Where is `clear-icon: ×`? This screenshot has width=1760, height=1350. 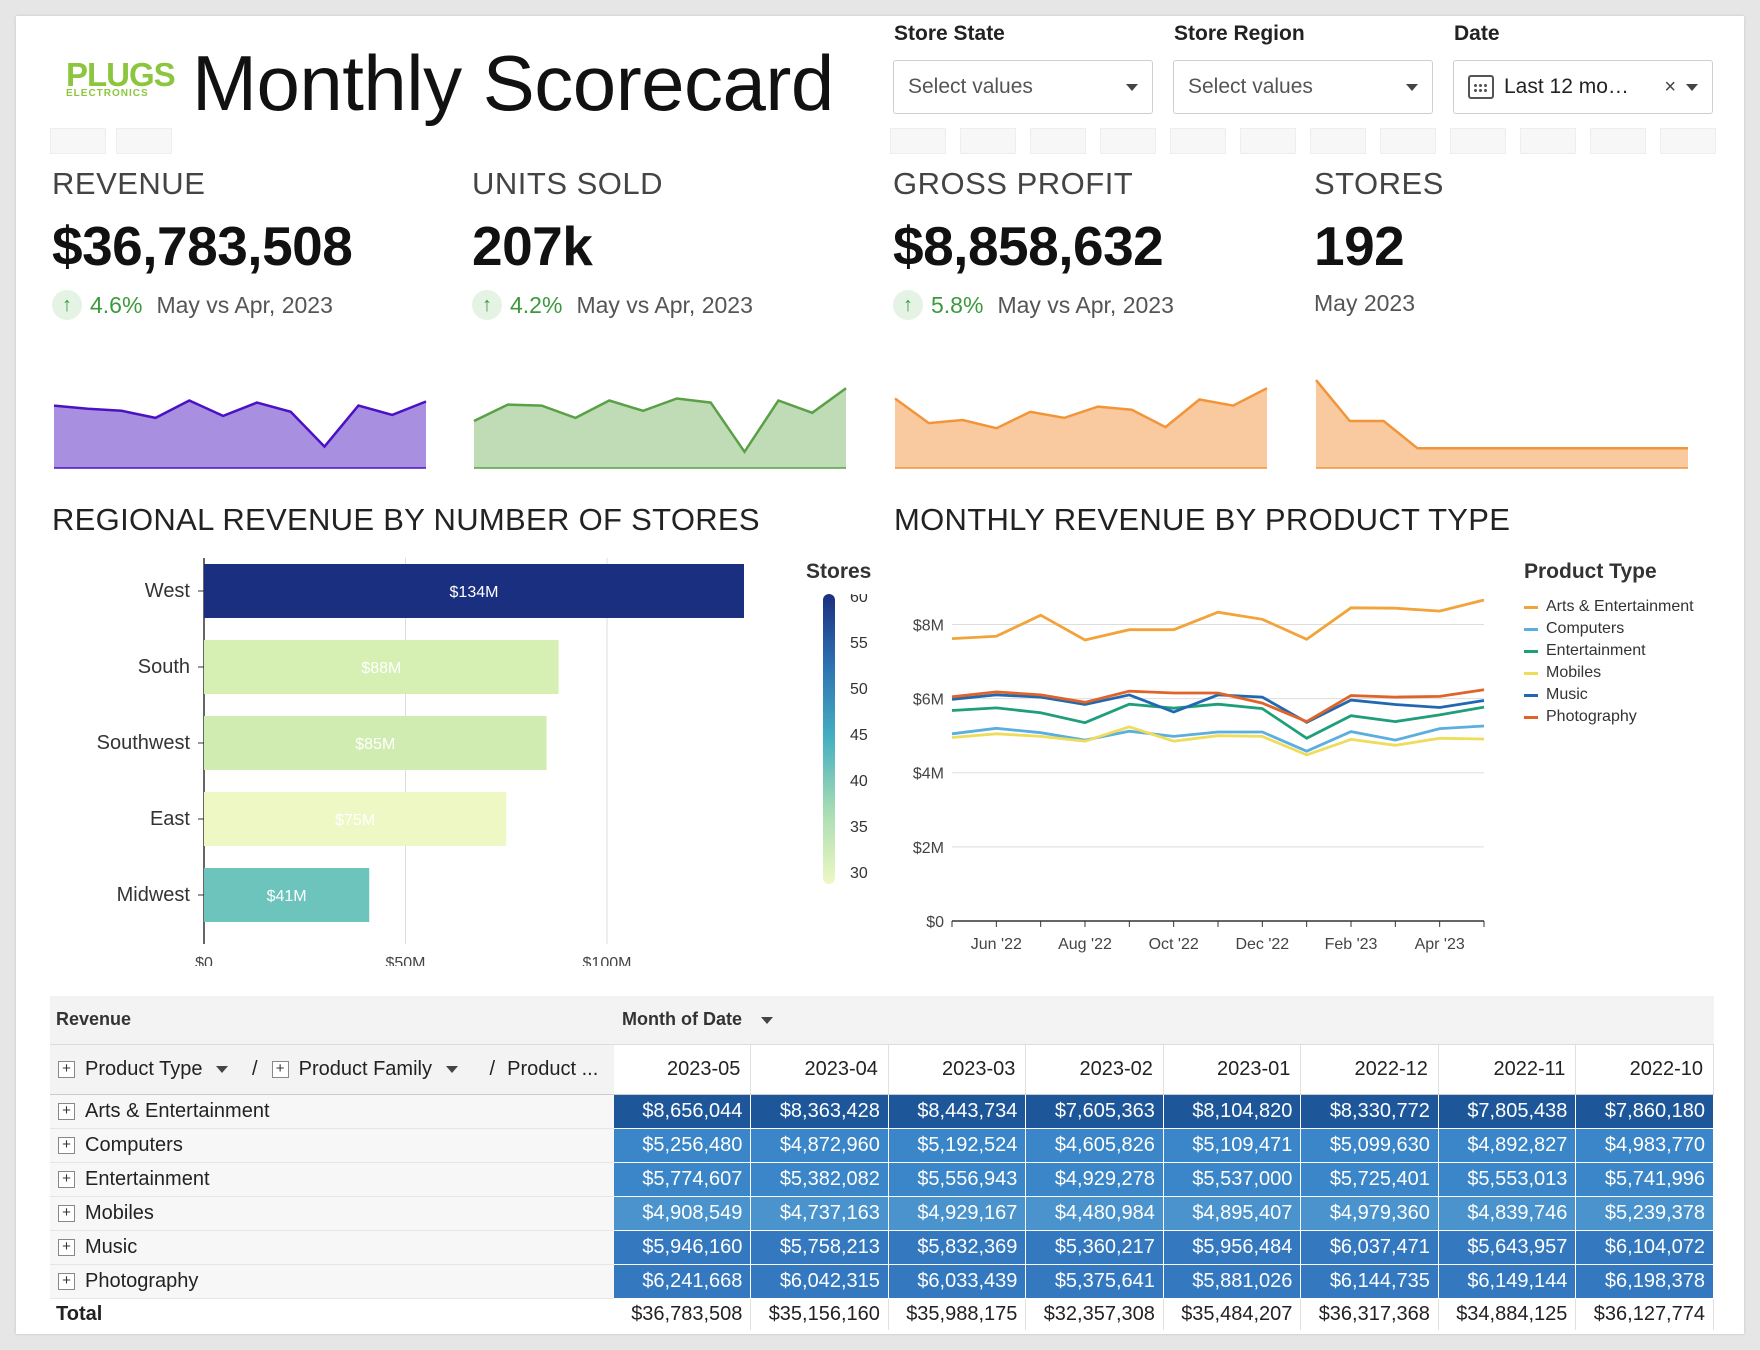 clear-icon: × is located at coordinates (1670, 86).